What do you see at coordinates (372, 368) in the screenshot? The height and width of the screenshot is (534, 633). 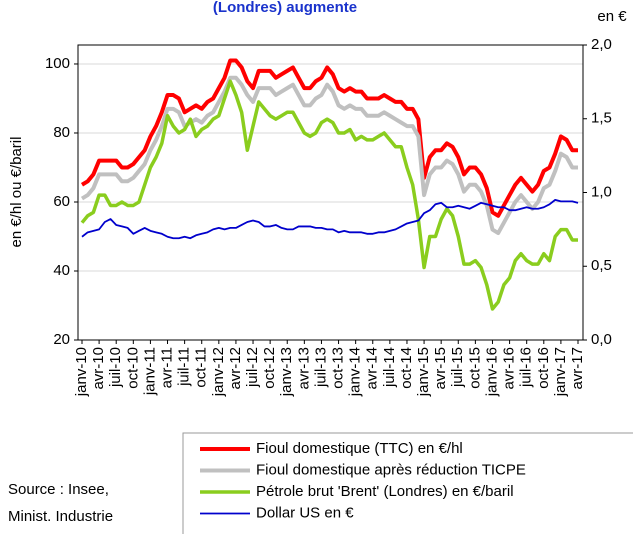 I see `x-tick-label: avr-14` at bounding box center [372, 368].